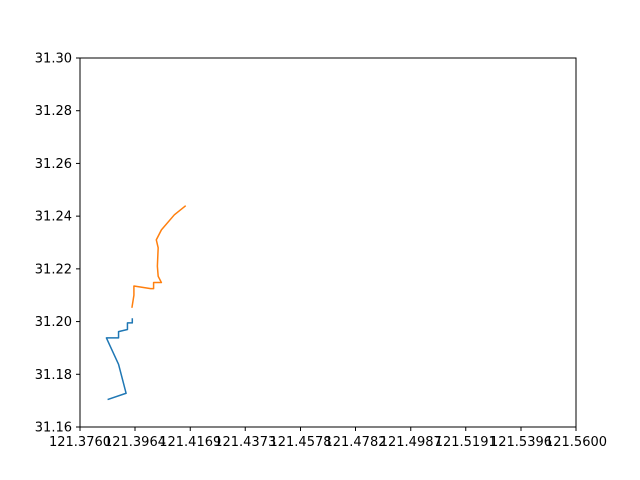 This screenshot has width=640, height=480. I want to click on y-tick-label: 31.20, so click(53, 322).